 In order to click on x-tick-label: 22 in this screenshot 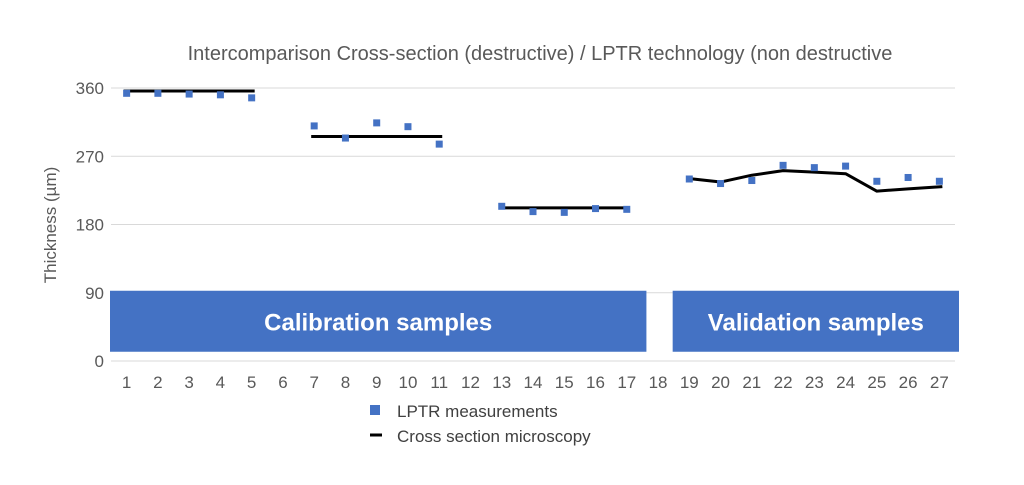, I will do `click(783, 382)`.